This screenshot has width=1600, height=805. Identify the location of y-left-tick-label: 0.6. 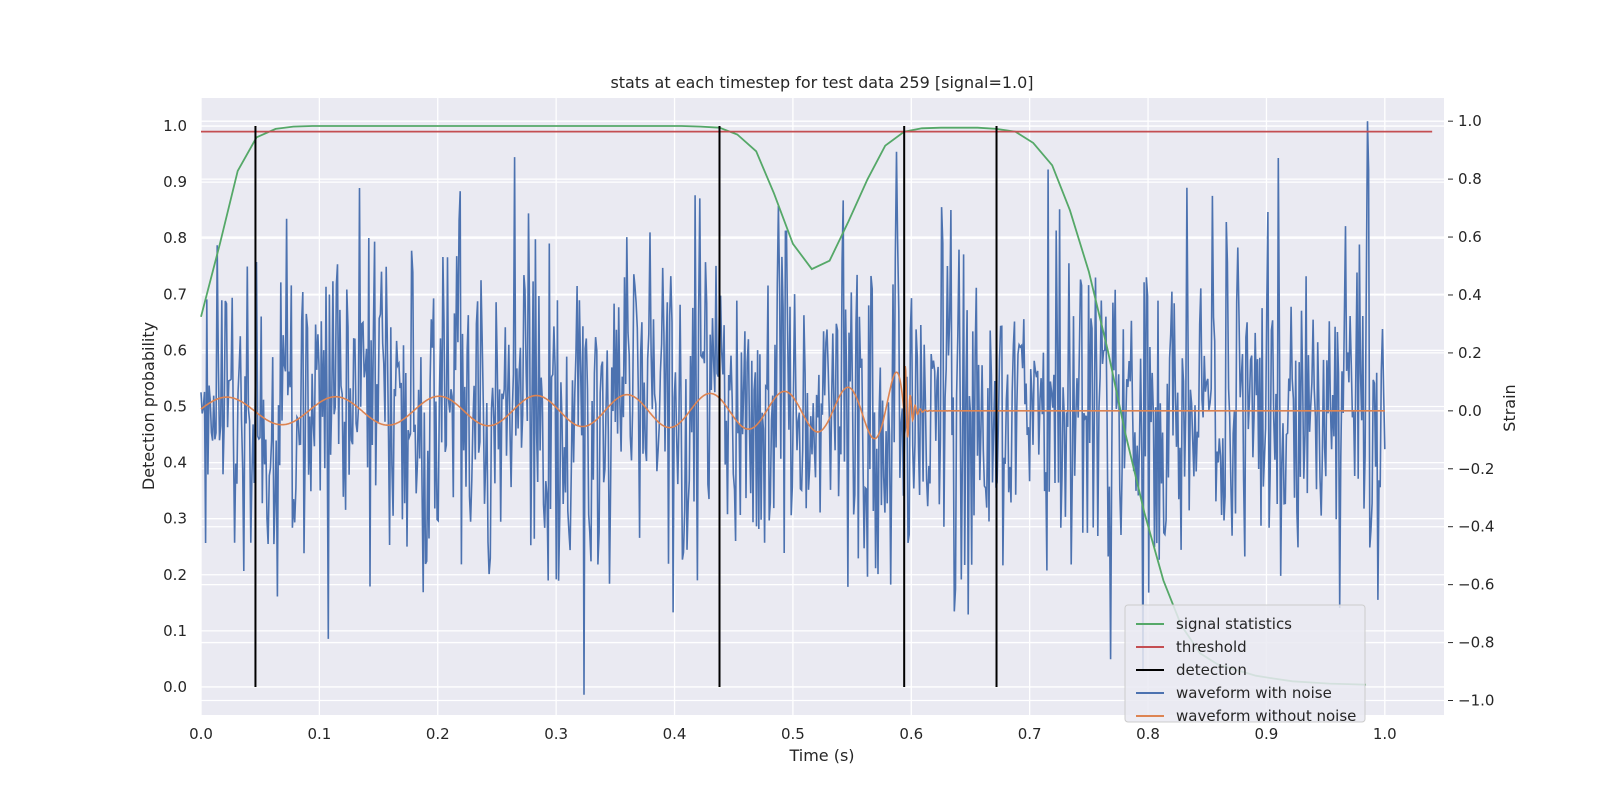
(175, 350).